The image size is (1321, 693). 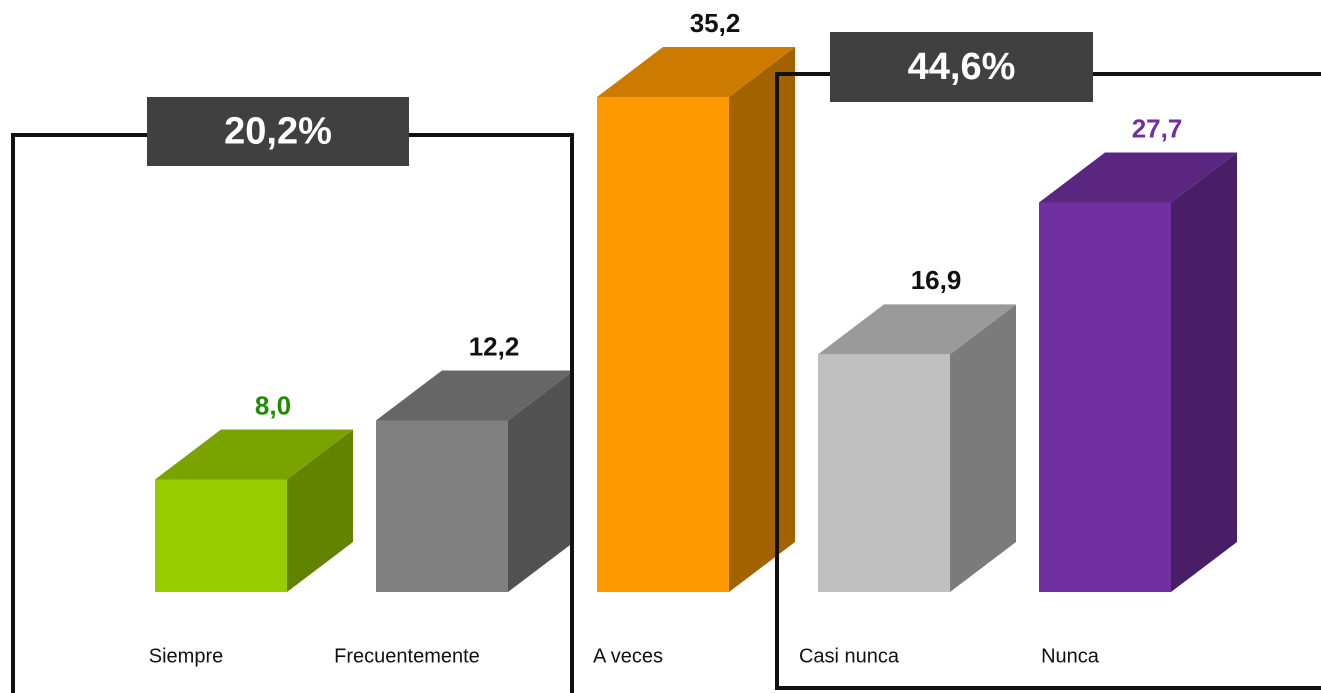 What do you see at coordinates (715, 23) in the screenshot?
I see `value-label: 35,2` at bounding box center [715, 23].